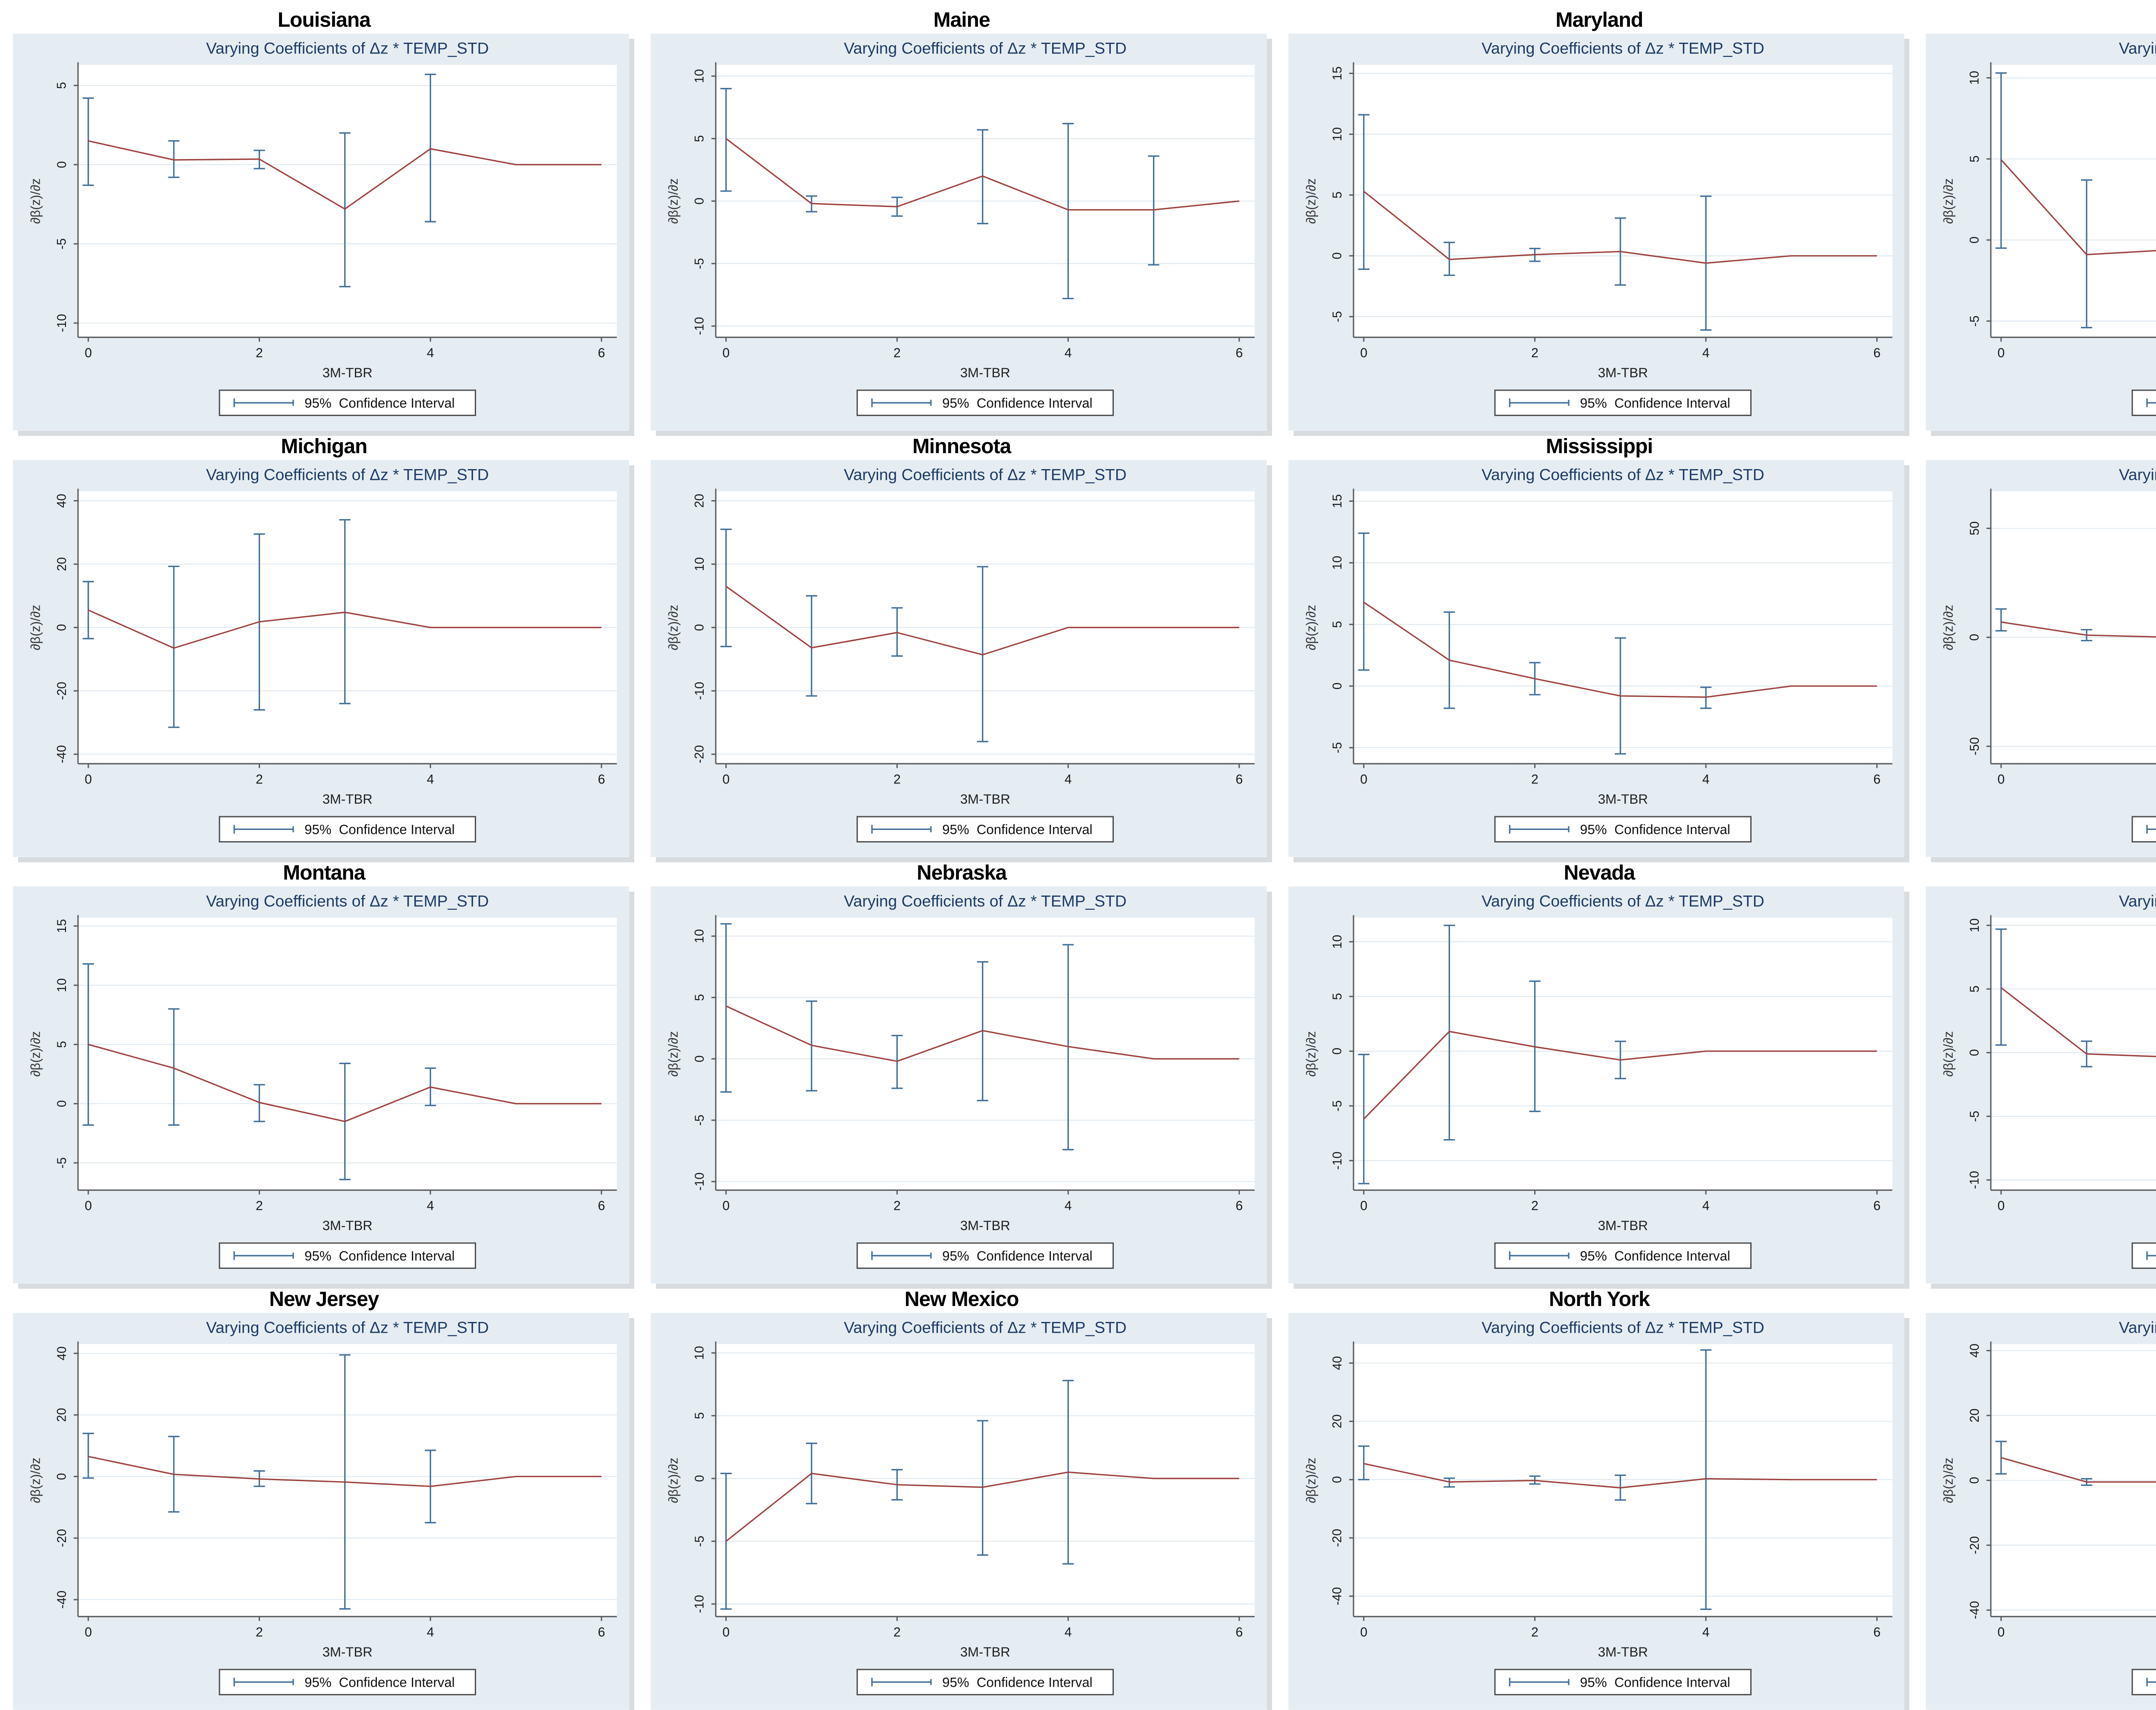 This screenshot has width=2156, height=1710. Describe the element at coordinates (1599, 20) in the screenshot. I see `chart-title: Maryland` at that location.